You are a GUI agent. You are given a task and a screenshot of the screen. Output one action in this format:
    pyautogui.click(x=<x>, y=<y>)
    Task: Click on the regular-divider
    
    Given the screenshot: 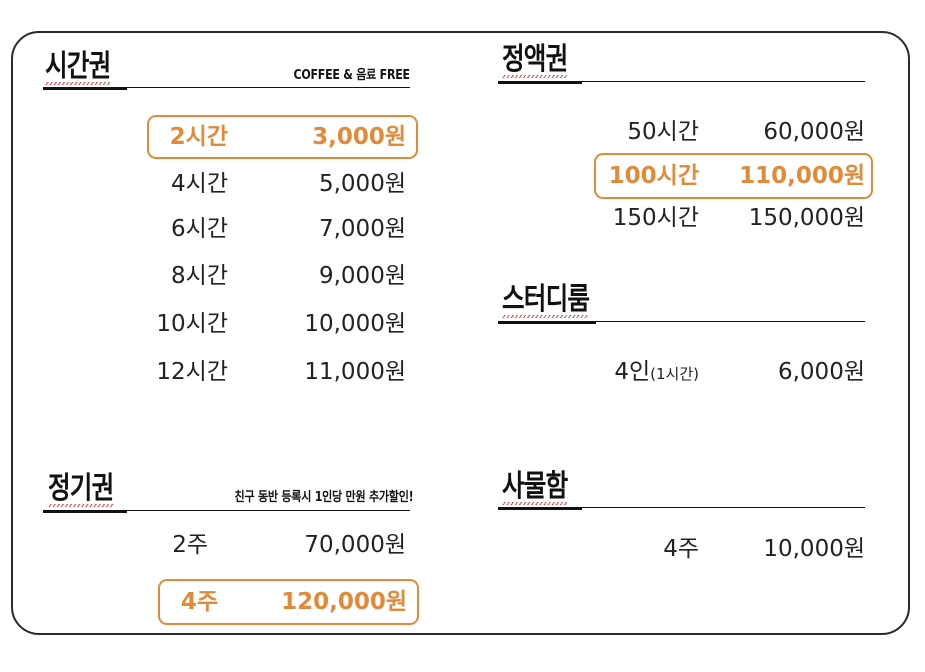 What is the action you would take?
    pyautogui.click(x=226, y=510)
    